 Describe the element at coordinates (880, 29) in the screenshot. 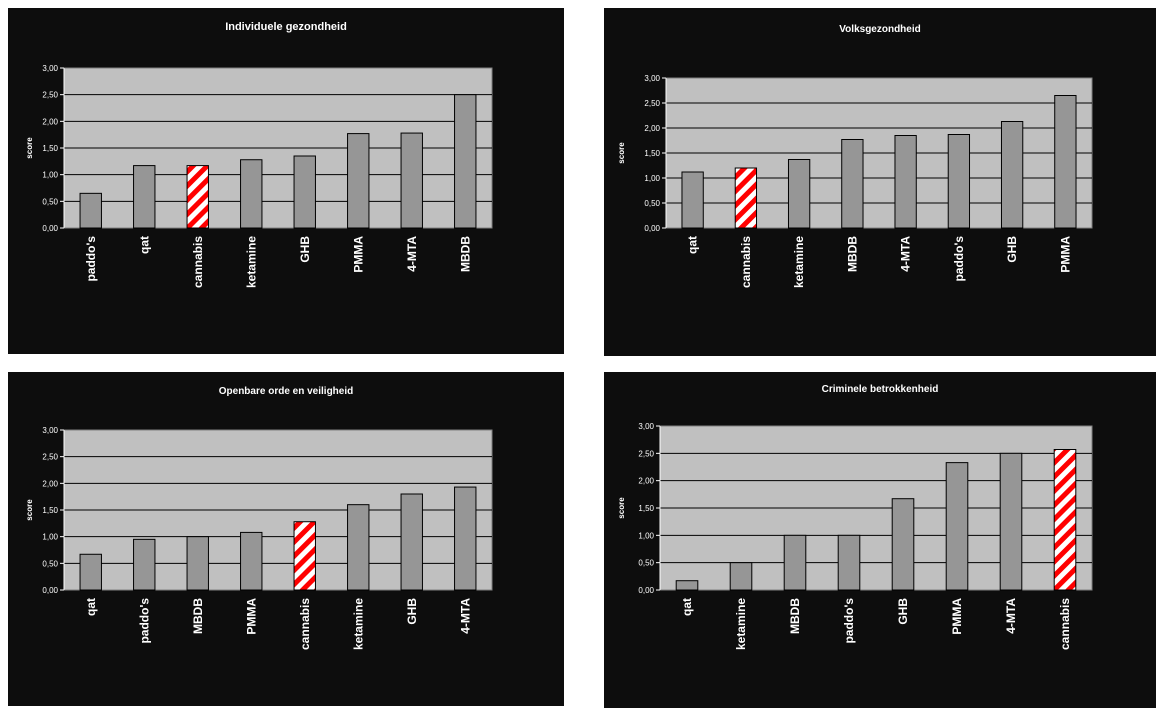

I see `chart-title: Volksgezondheid` at that location.